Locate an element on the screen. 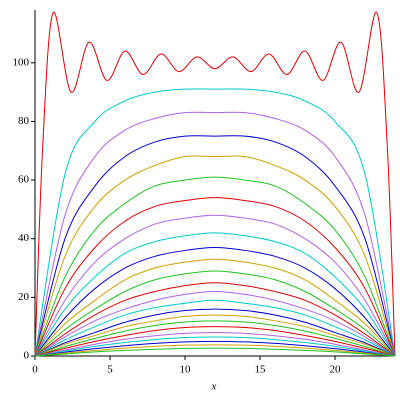 The height and width of the screenshot is (400, 400). x-tick-label: 10 is located at coordinates (186, 370).